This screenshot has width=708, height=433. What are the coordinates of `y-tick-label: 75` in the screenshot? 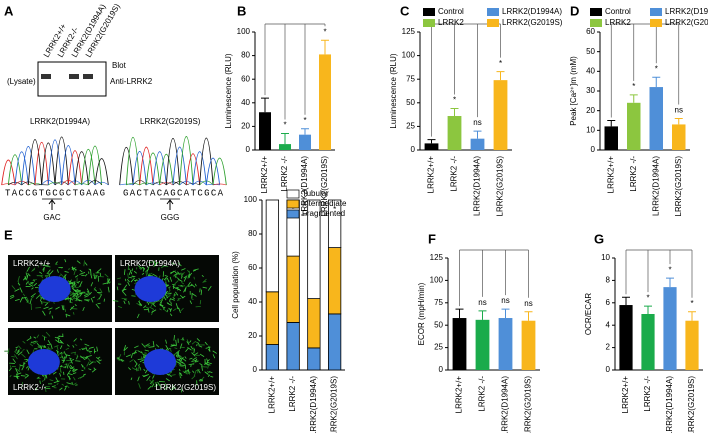 It's located at (438, 302).